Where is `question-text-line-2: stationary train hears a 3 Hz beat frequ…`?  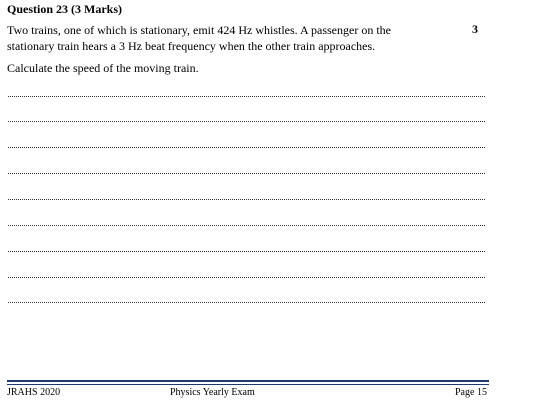
question-text-line-2: stationary train hears a 3 Hz beat frequ… is located at coordinates (191, 46).